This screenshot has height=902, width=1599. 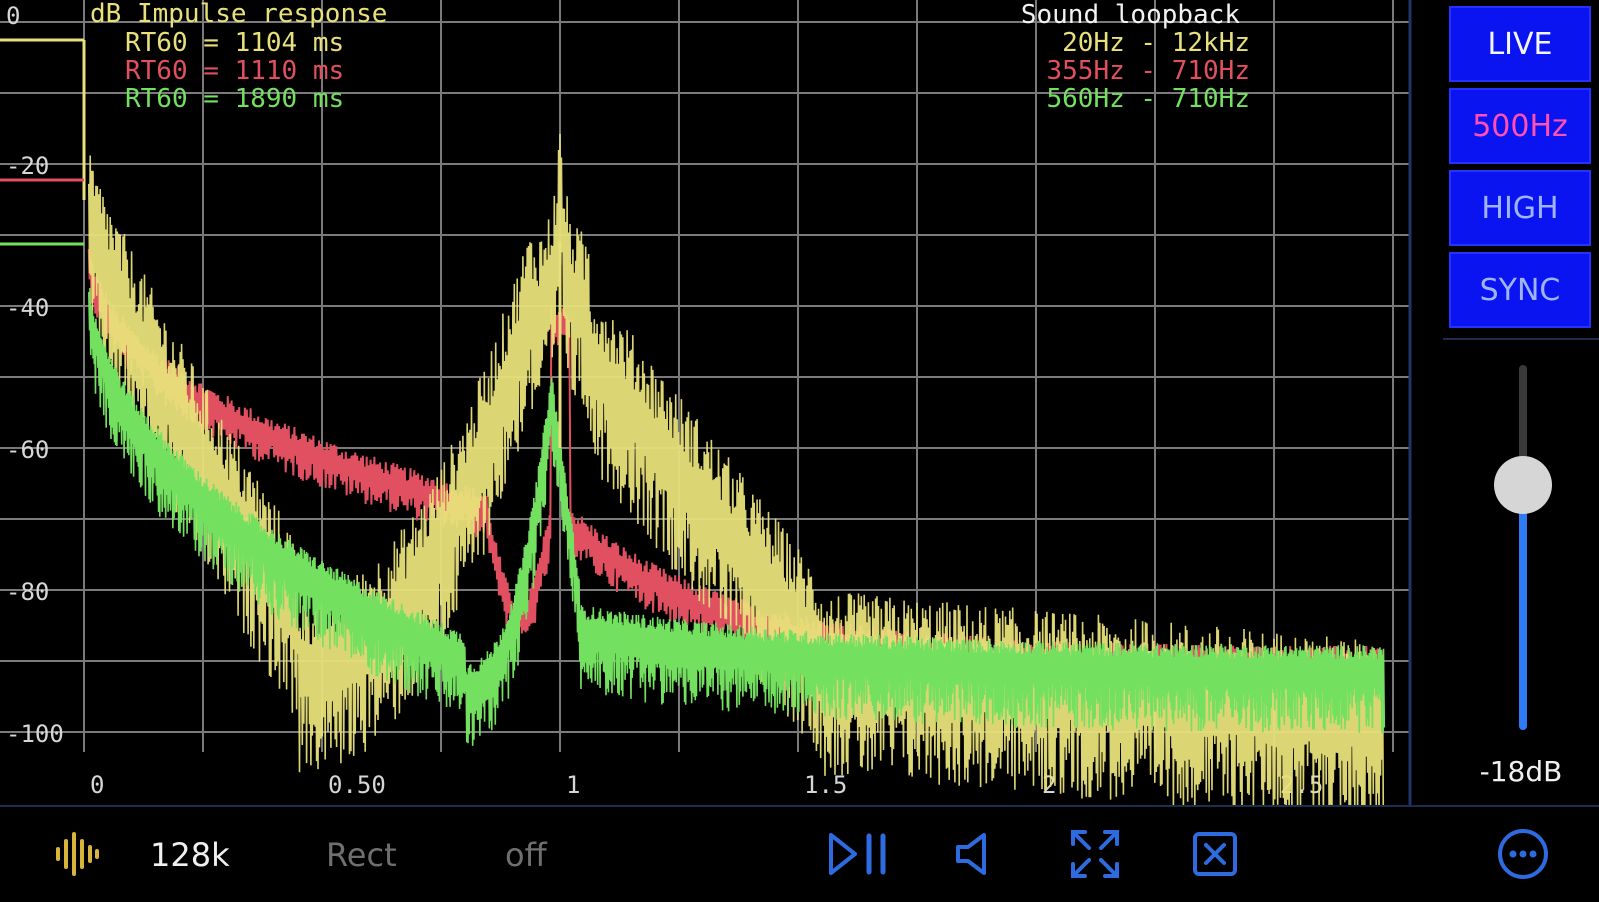 What do you see at coordinates (860, 854) in the screenshot?
I see `play-pause-icon` at bounding box center [860, 854].